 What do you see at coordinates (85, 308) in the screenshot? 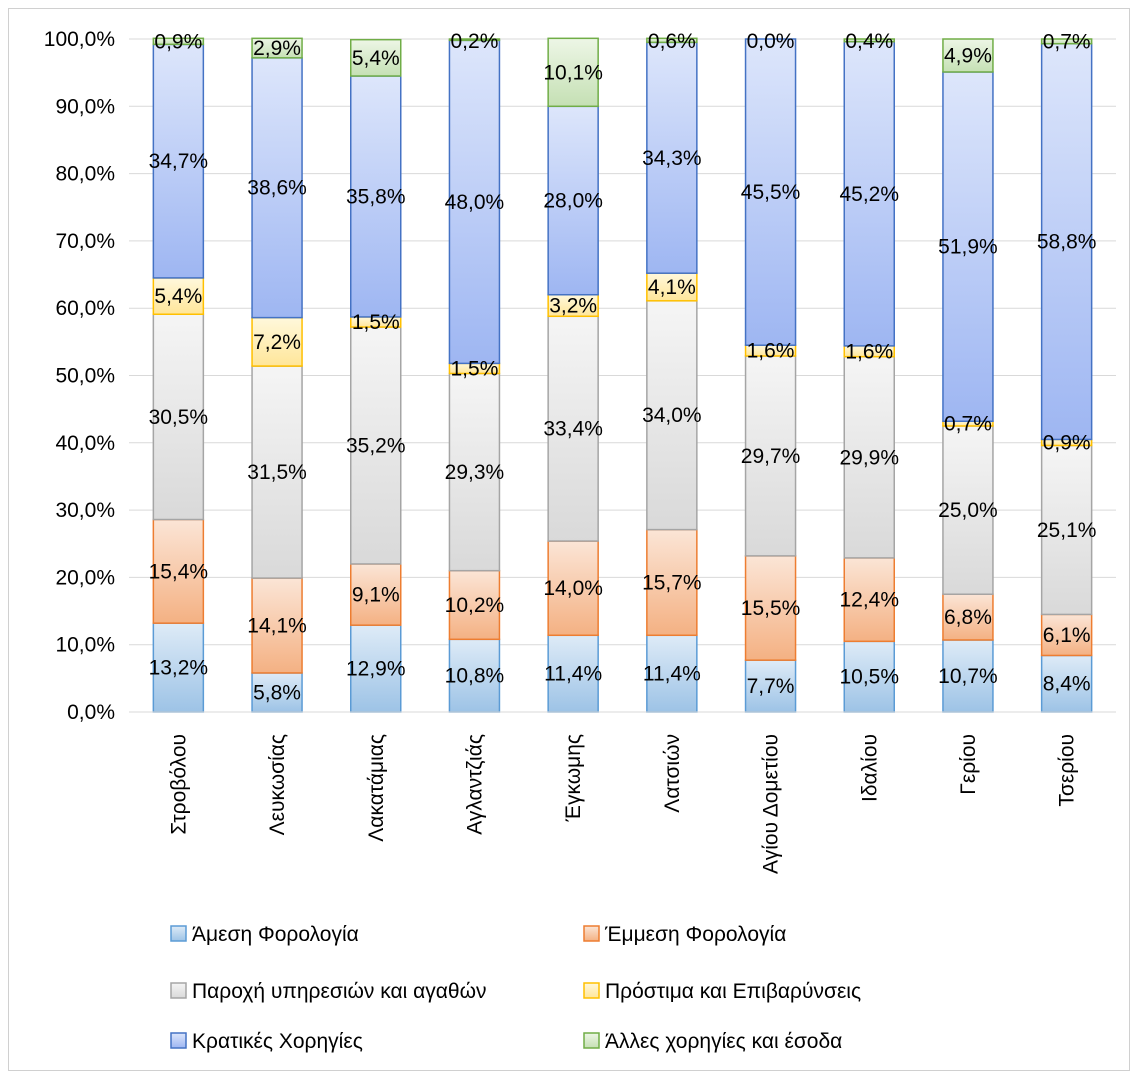
I see `y-tick-label: 60,0%` at bounding box center [85, 308].